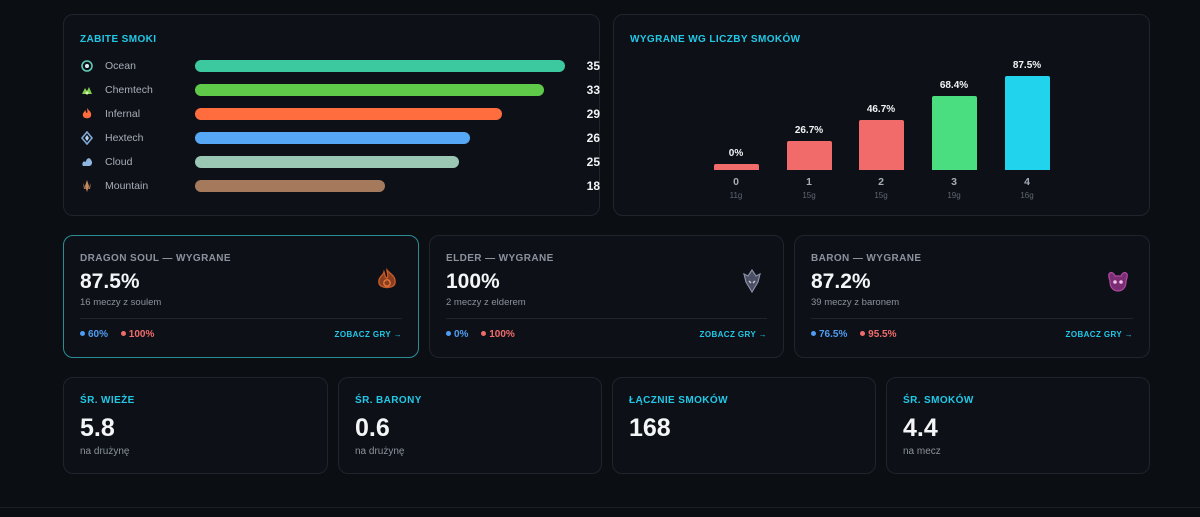 Image resolution: width=1200 pixels, height=517 pixels. What do you see at coordinates (470, 425) in the screenshot?
I see `stat-card-barons: ŚR. BARONY 0.6 na drużynę` at bounding box center [470, 425].